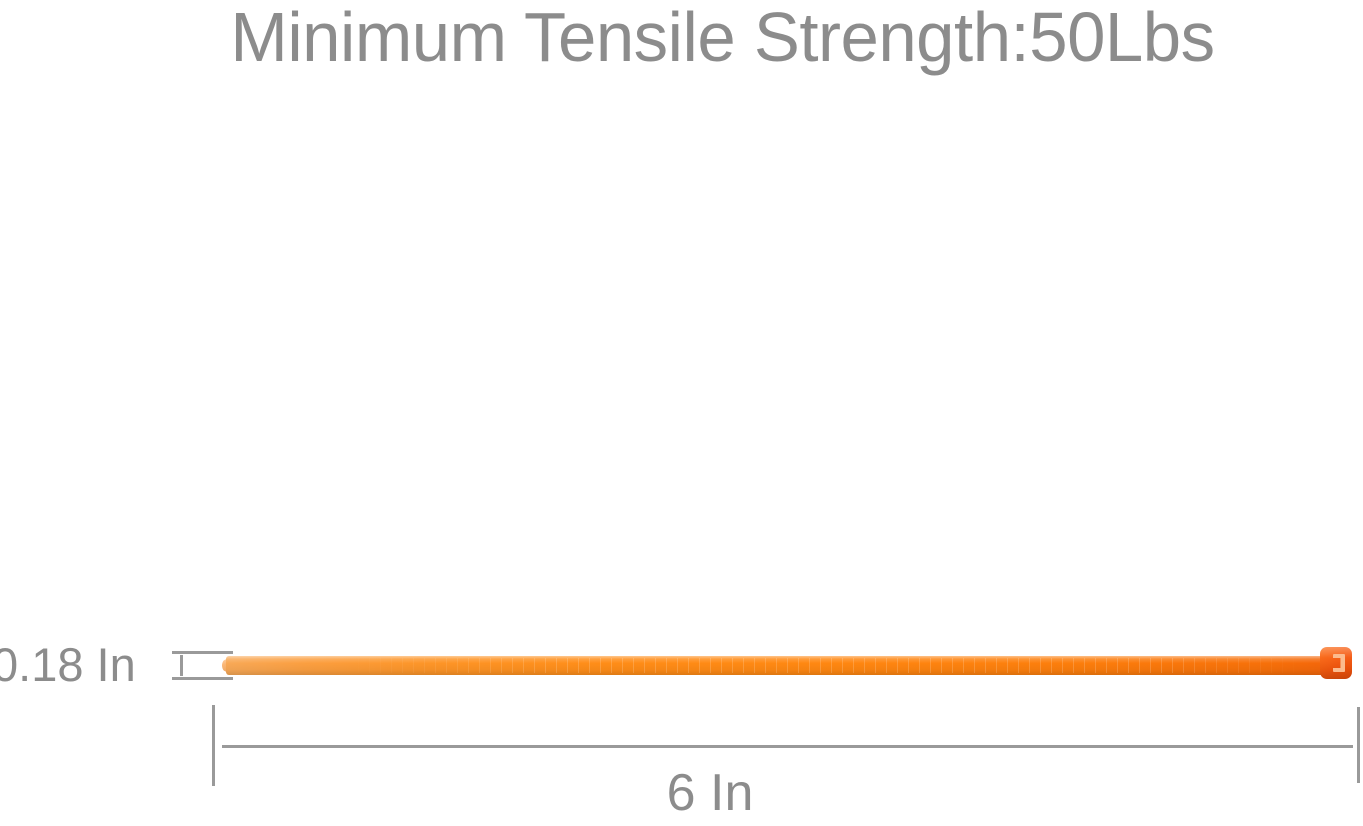 This screenshot has width=1363, height=826. What do you see at coordinates (202, 652) in the screenshot?
I see `width-dimension-line-top` at bounding box center [202, 652].